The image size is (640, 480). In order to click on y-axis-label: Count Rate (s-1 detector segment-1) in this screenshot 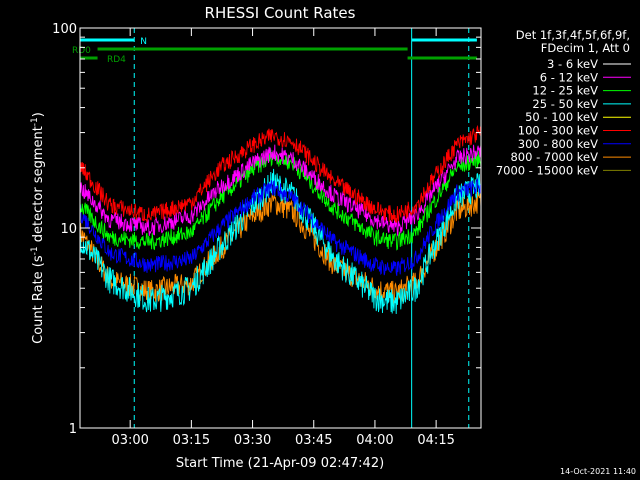, I will do `click(38, 228)`.